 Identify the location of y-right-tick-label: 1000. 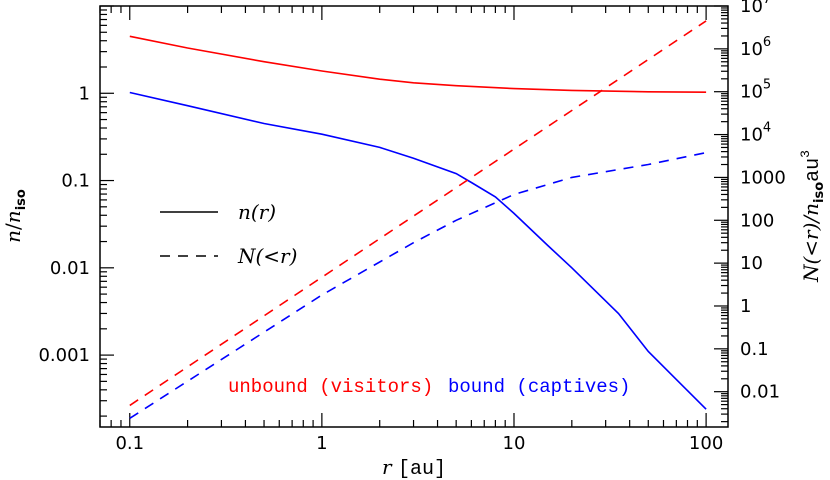
(763, 177).